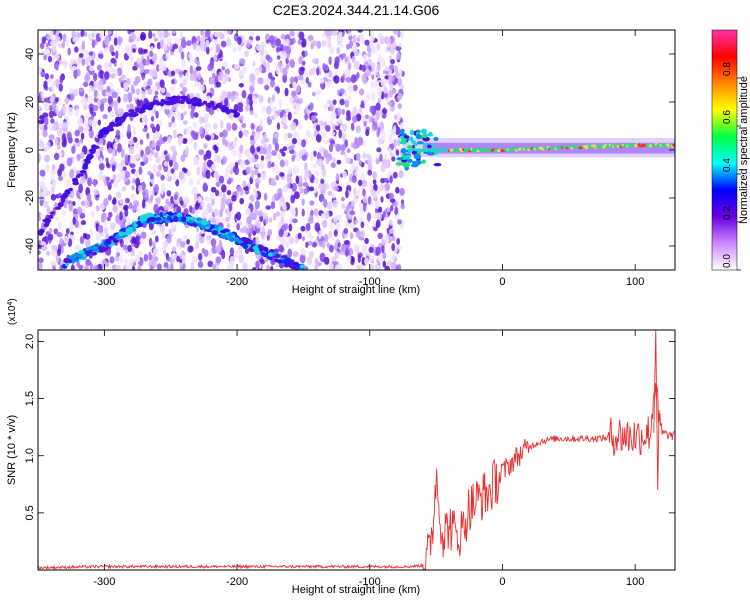 This screenshot has width=750, height=600. What do you see at coordinates (437, 165) in the screenshot?
I see `carrier-onset-dot` at bounding box center [437, 165].